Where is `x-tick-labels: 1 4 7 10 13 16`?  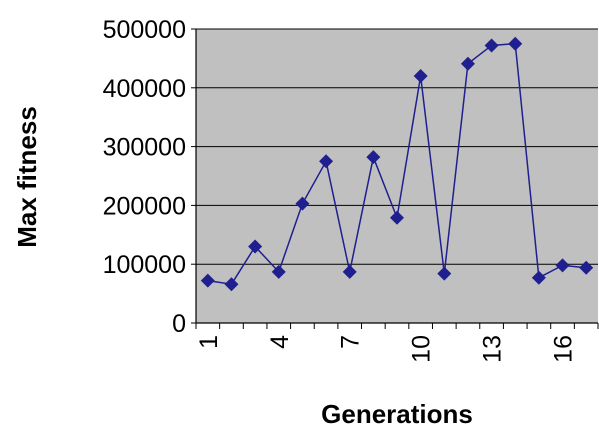
x-tick-labels: 1 4 7 10 13 16 is located at coordinates (386, 349).